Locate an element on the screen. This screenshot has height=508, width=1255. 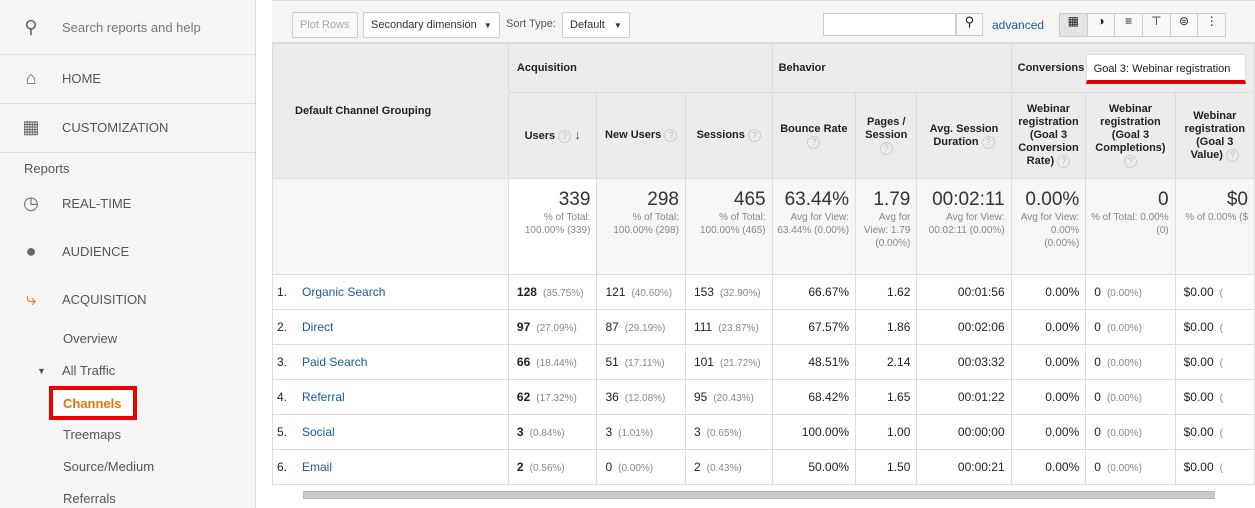
dimension-header: Default Channel Grouping is located at coordinates (390, 111).